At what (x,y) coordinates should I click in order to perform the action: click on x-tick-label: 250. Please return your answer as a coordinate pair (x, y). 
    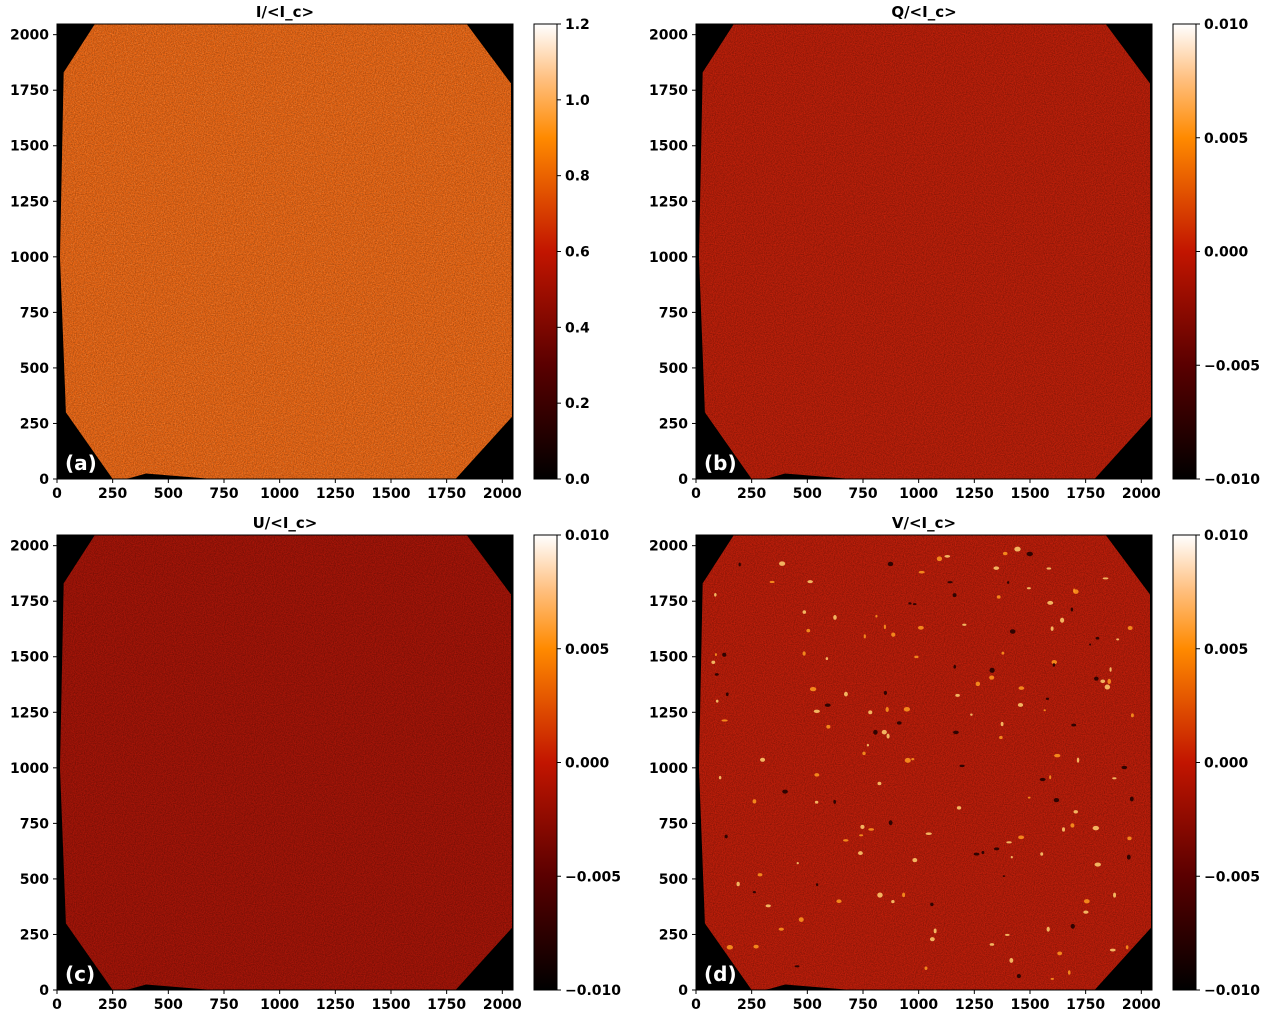
    Looking at the image, I should click on (112, 494).